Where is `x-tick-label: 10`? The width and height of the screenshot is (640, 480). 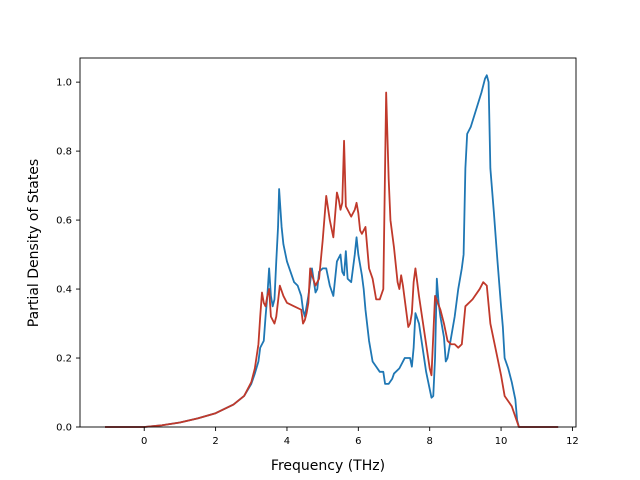
x-tick-label: 10 is located at coordinates (501, 441).